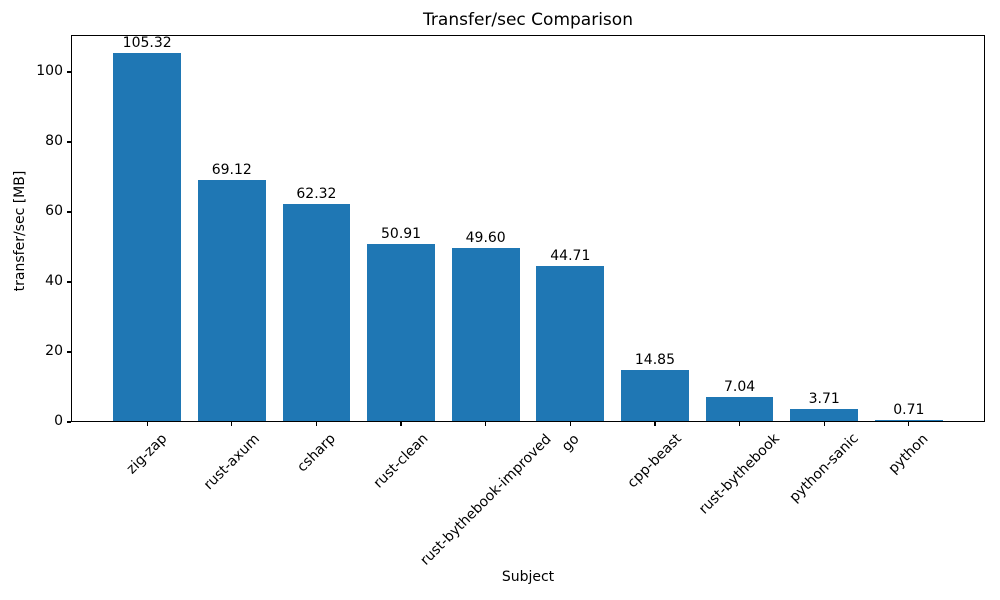 The width and height of the screenshot is (1000, 600). What do you see at coordinates (54, 211) in the screenshot?
I see `y-tick-label: 60` at bounding box center [54, 211].